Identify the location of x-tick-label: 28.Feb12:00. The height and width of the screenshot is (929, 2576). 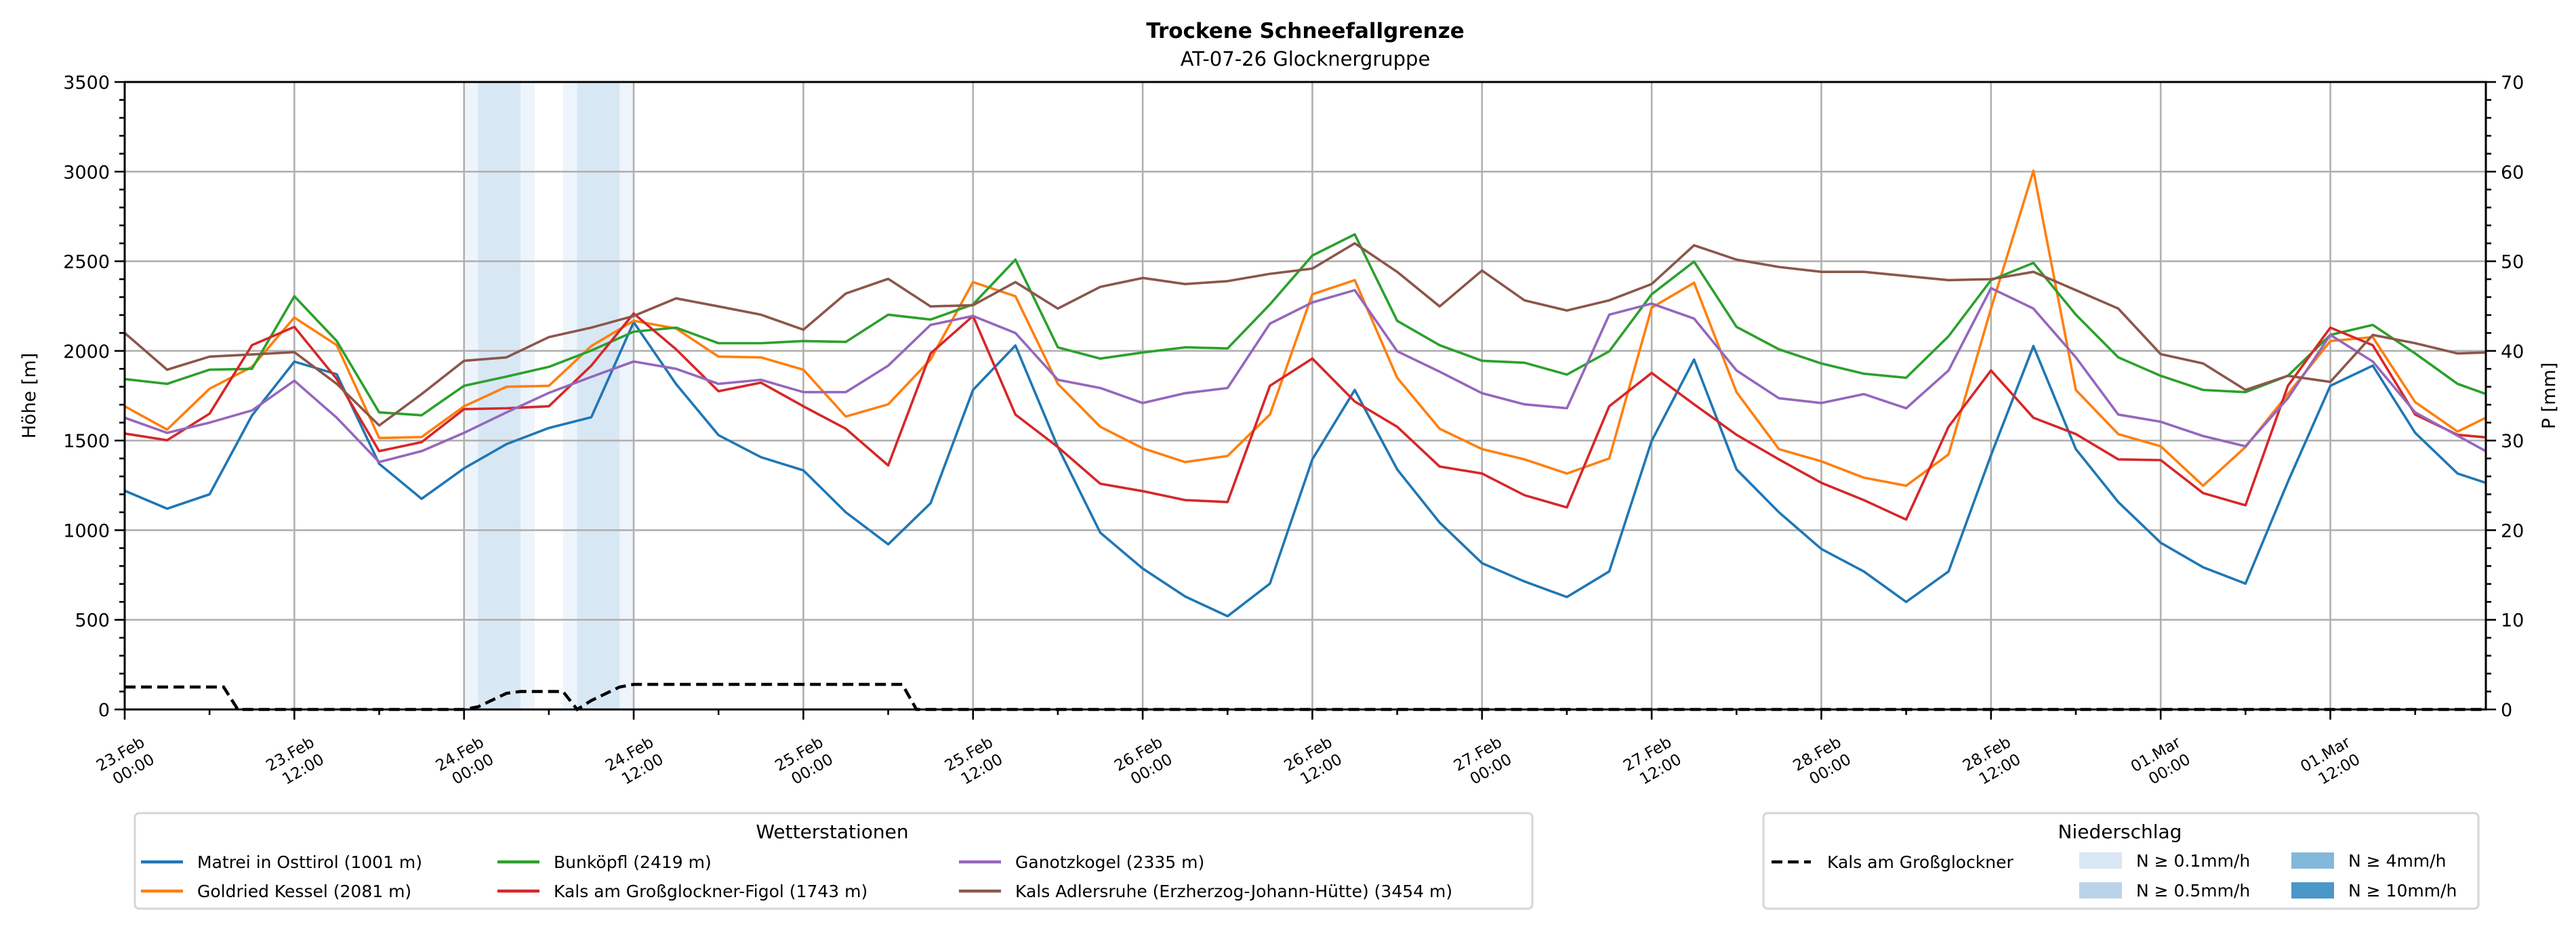
(1992, 763).